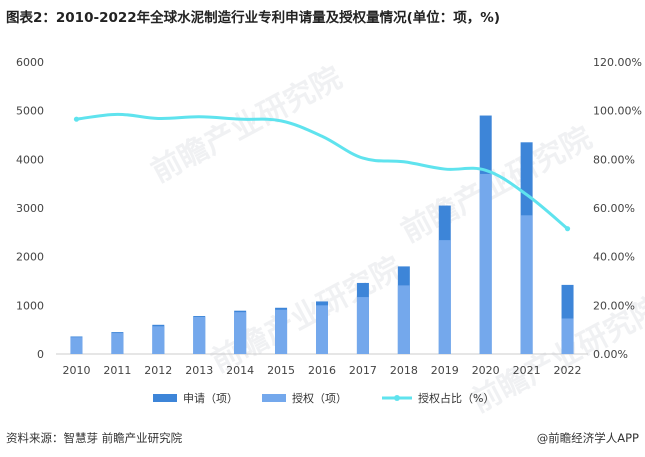 Image resolution: width=645 pixels, height=457 pixels. Describe the element at coordinates (76, 370) in the screenshot. I see `x-tick-label: 2010` at that location.